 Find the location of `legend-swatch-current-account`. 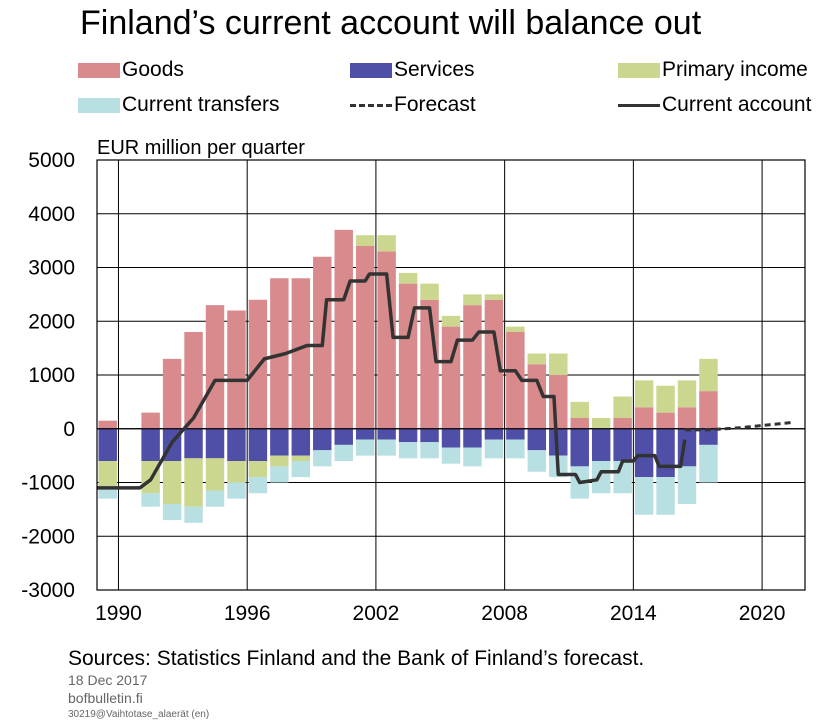

legend-swatch-current-account is located at coordinates (639, 105).